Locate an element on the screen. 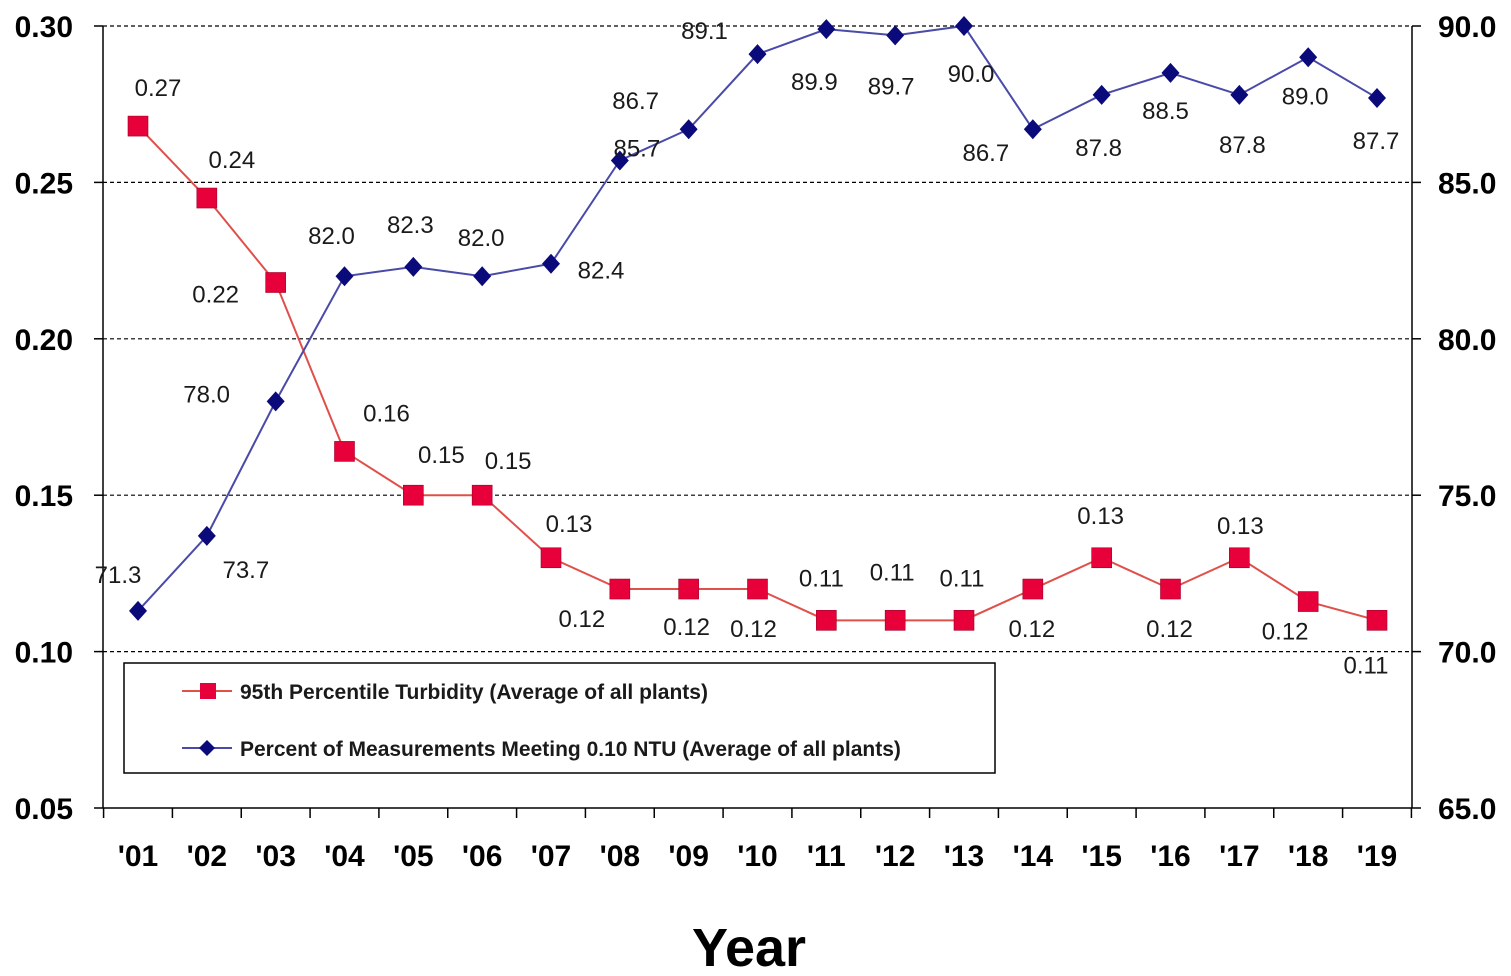 This screenshot has height=976, width=1511. x-axis-title: Year is located at coordinates (749, 947).